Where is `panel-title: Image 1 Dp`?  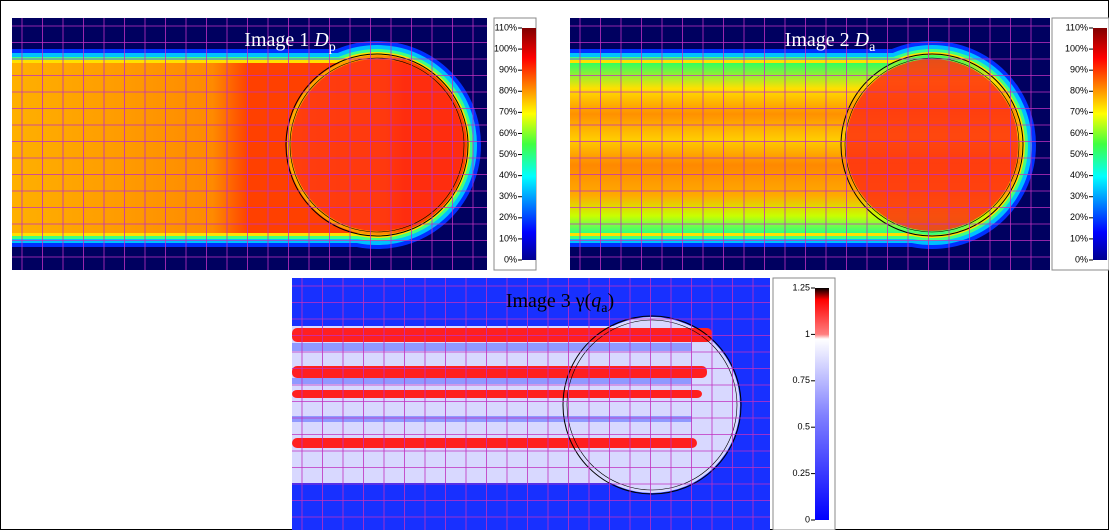 panel-title: Image 1 Dp is located at coordinates (289, 42).